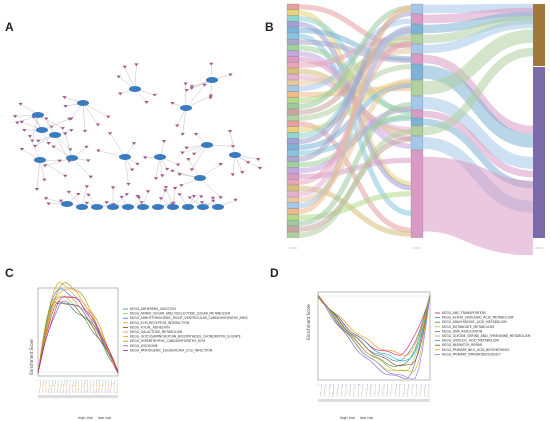 The image size is (550, 421). Describe the element at coordinates (539, 152) in the screenshot. I see `sankey-right-node` at that location.